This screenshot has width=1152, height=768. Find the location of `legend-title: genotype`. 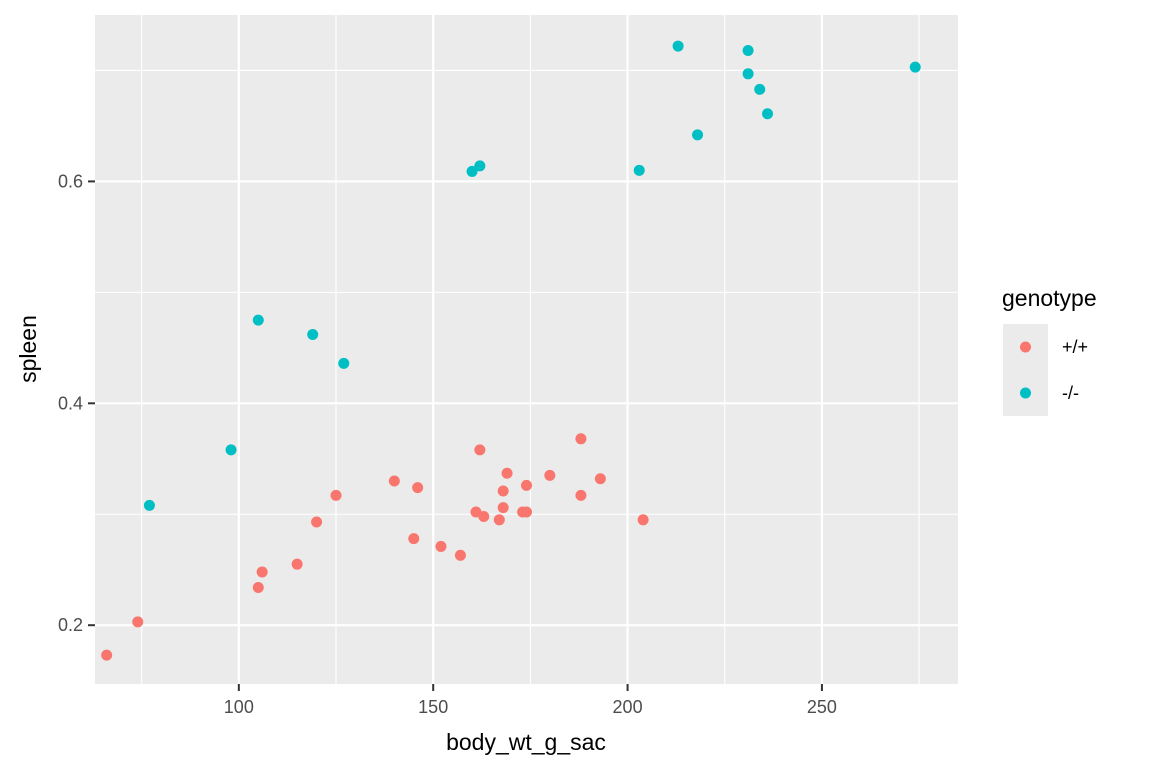

legend-title: genotype is located at coordinates (1049, 298).